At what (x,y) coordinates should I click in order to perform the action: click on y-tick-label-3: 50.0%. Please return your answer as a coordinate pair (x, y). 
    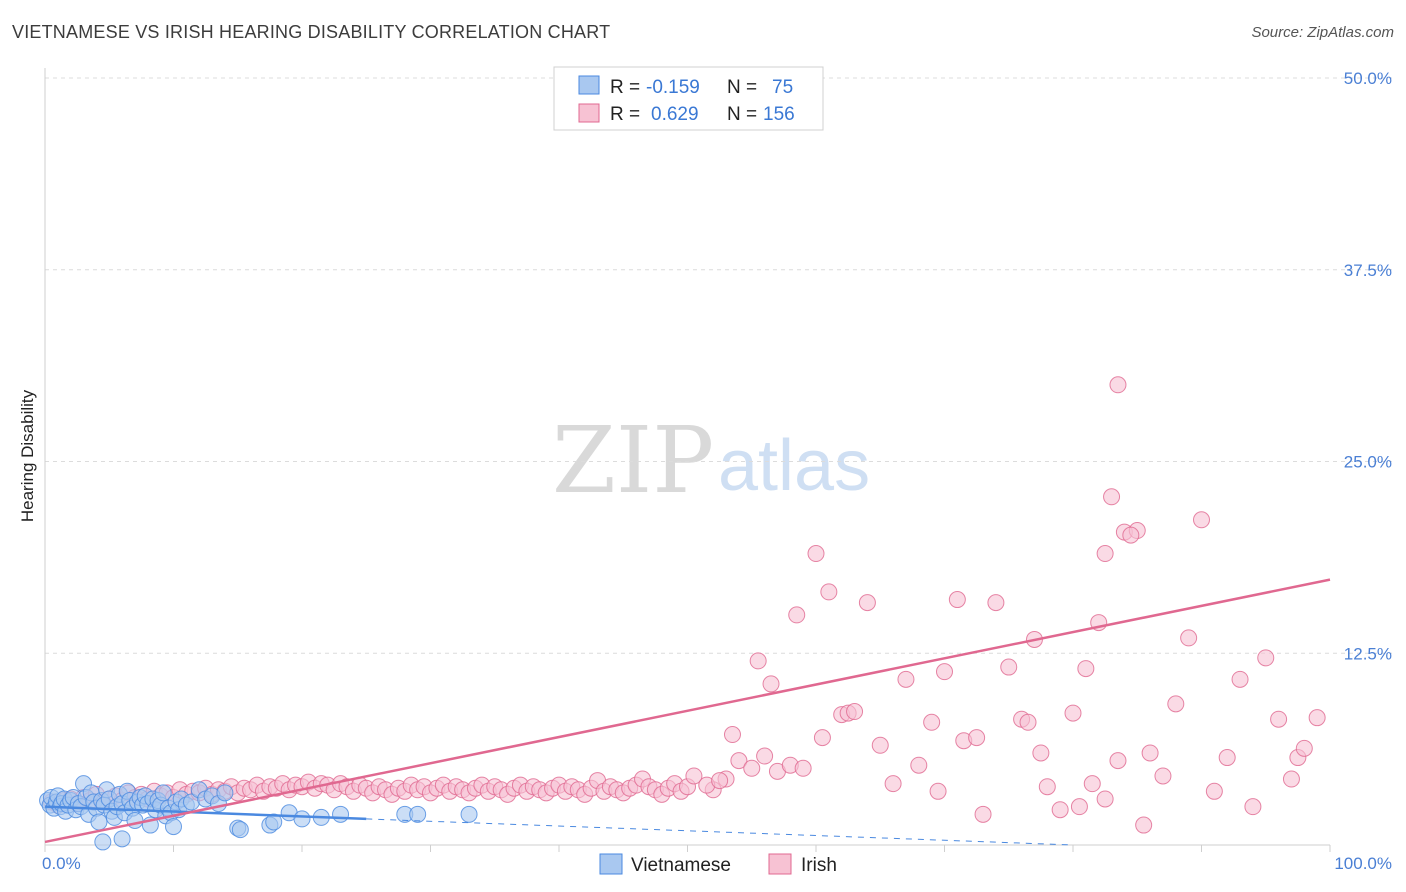
    Looking at the image, I should click on (1368, 78).